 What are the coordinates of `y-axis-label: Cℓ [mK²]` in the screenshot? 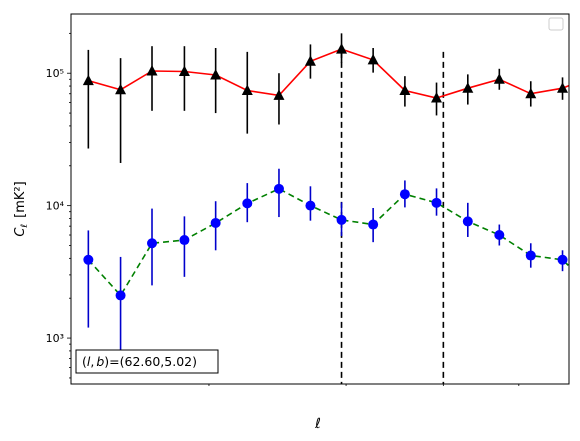 It's located at (21, 208).